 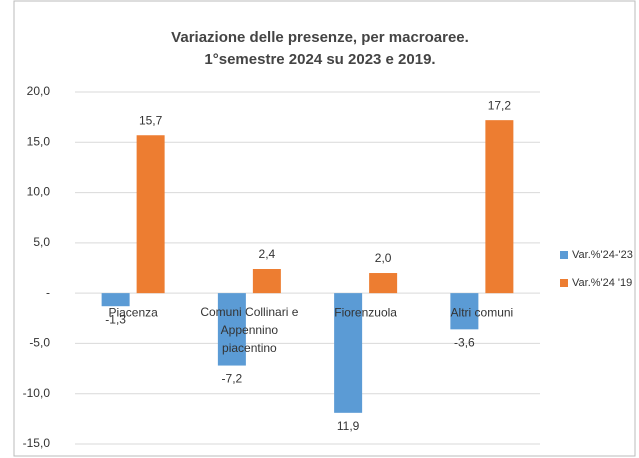 What do you see at coordinates (267, 254) in the screenshot?
I see `data-label: 2,4` at bounding box center [267, 254].